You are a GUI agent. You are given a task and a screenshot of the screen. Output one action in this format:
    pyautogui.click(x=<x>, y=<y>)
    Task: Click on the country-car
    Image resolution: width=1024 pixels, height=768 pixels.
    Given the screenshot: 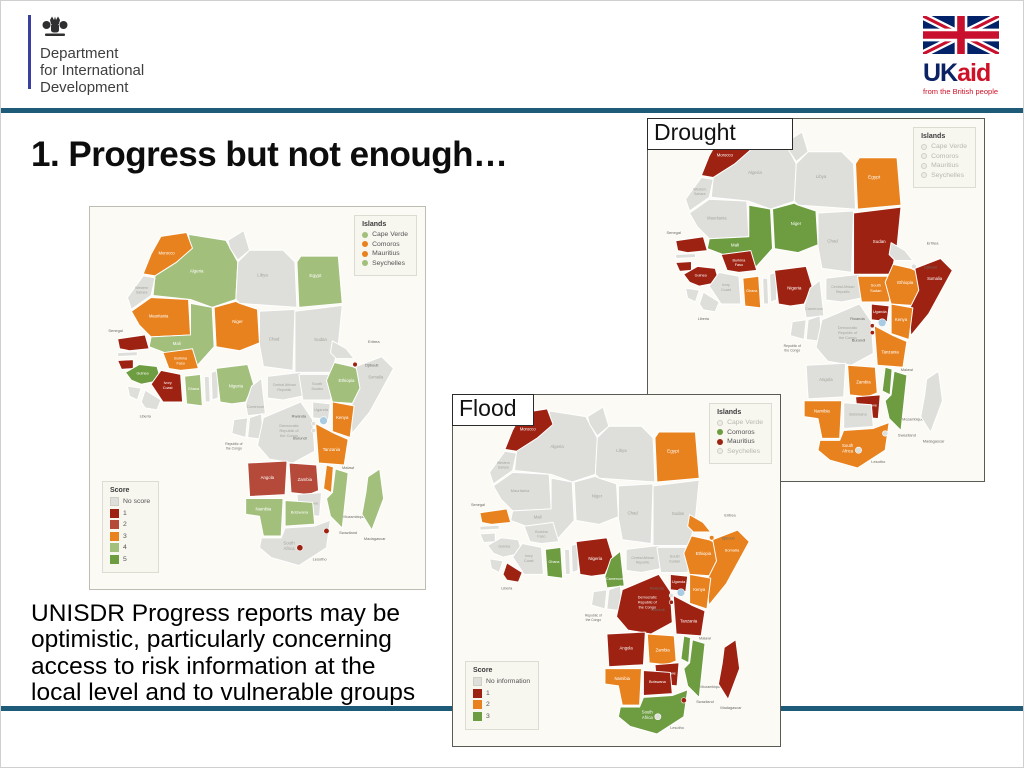 What is the action you would take?
    pyautogui.click(x=285, y=386)
    